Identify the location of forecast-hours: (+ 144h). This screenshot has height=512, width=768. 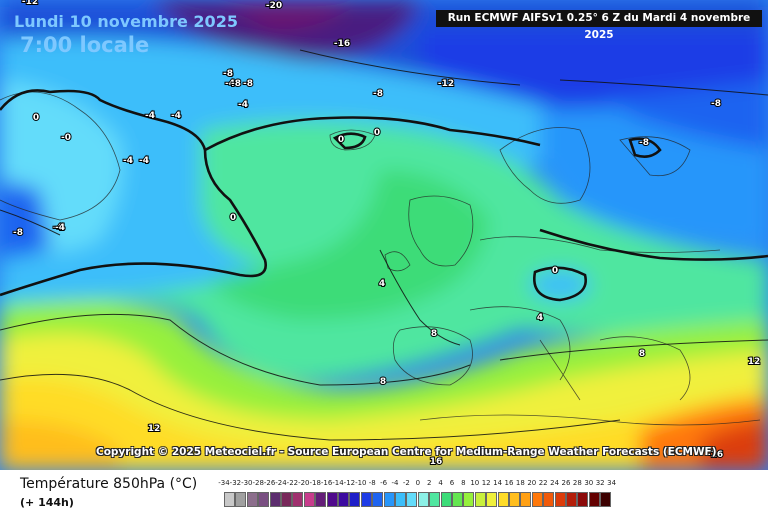
(47, 502).